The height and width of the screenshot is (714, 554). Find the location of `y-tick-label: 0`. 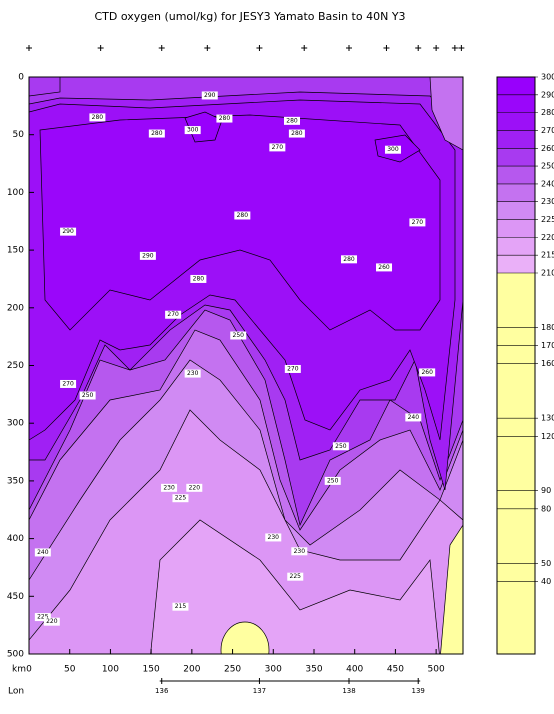

y-tick-label: 0 is located at coordinates (21, 78).